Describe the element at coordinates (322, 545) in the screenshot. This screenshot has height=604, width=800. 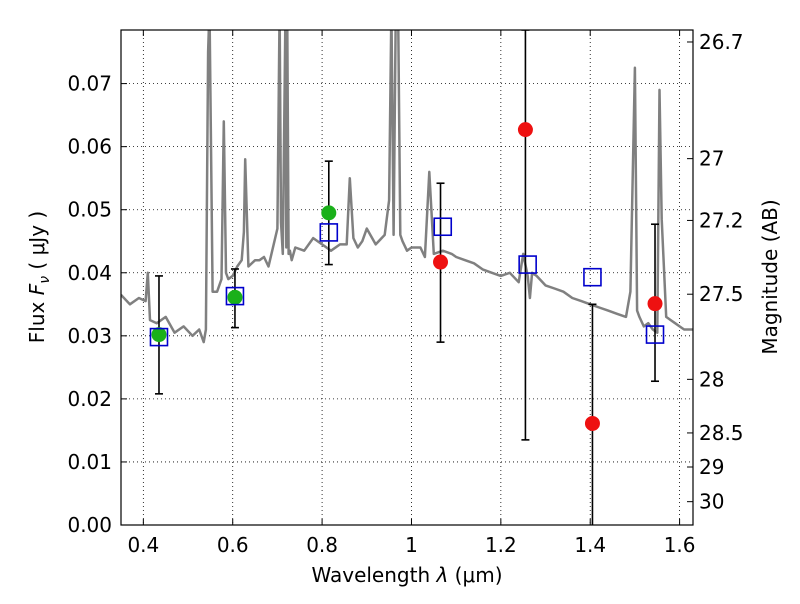
I see `x-tick-label: 0.8` at that location.